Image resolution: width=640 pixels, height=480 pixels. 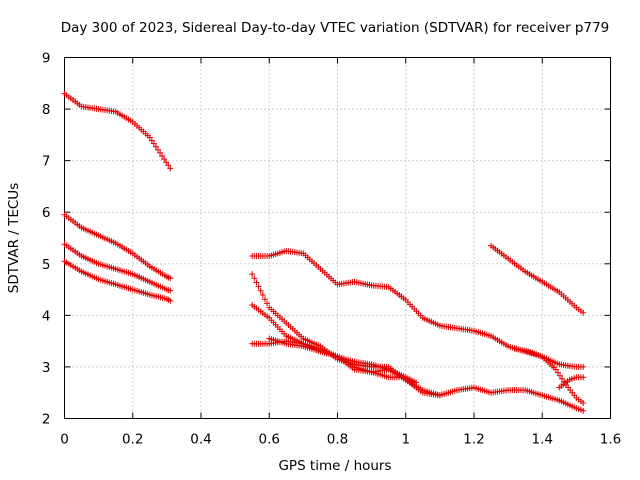 I want to click on y-tick-label: 2, so click(x=46, y=420).